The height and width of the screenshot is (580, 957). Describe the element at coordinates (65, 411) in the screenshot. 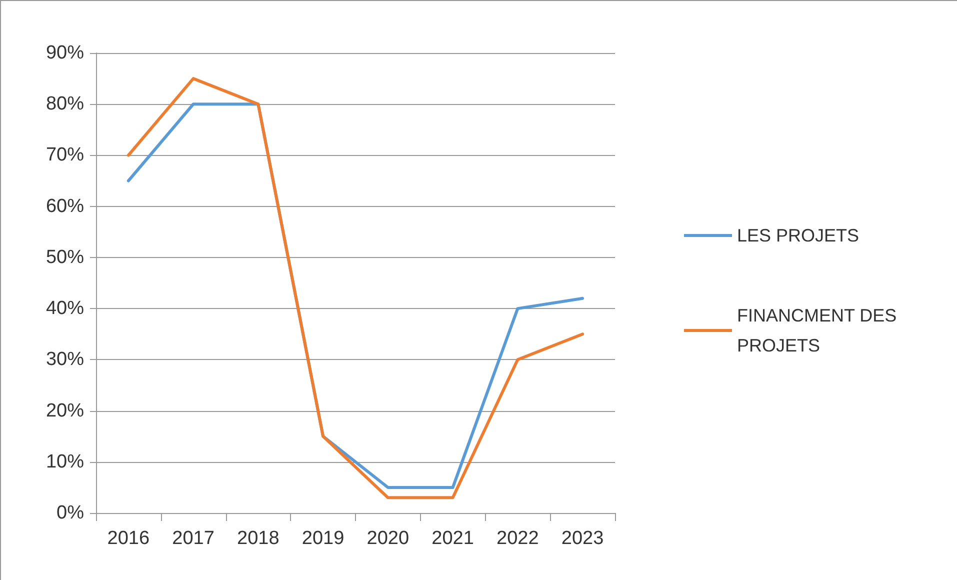

I see `y-tick-label: 20%` at that location.